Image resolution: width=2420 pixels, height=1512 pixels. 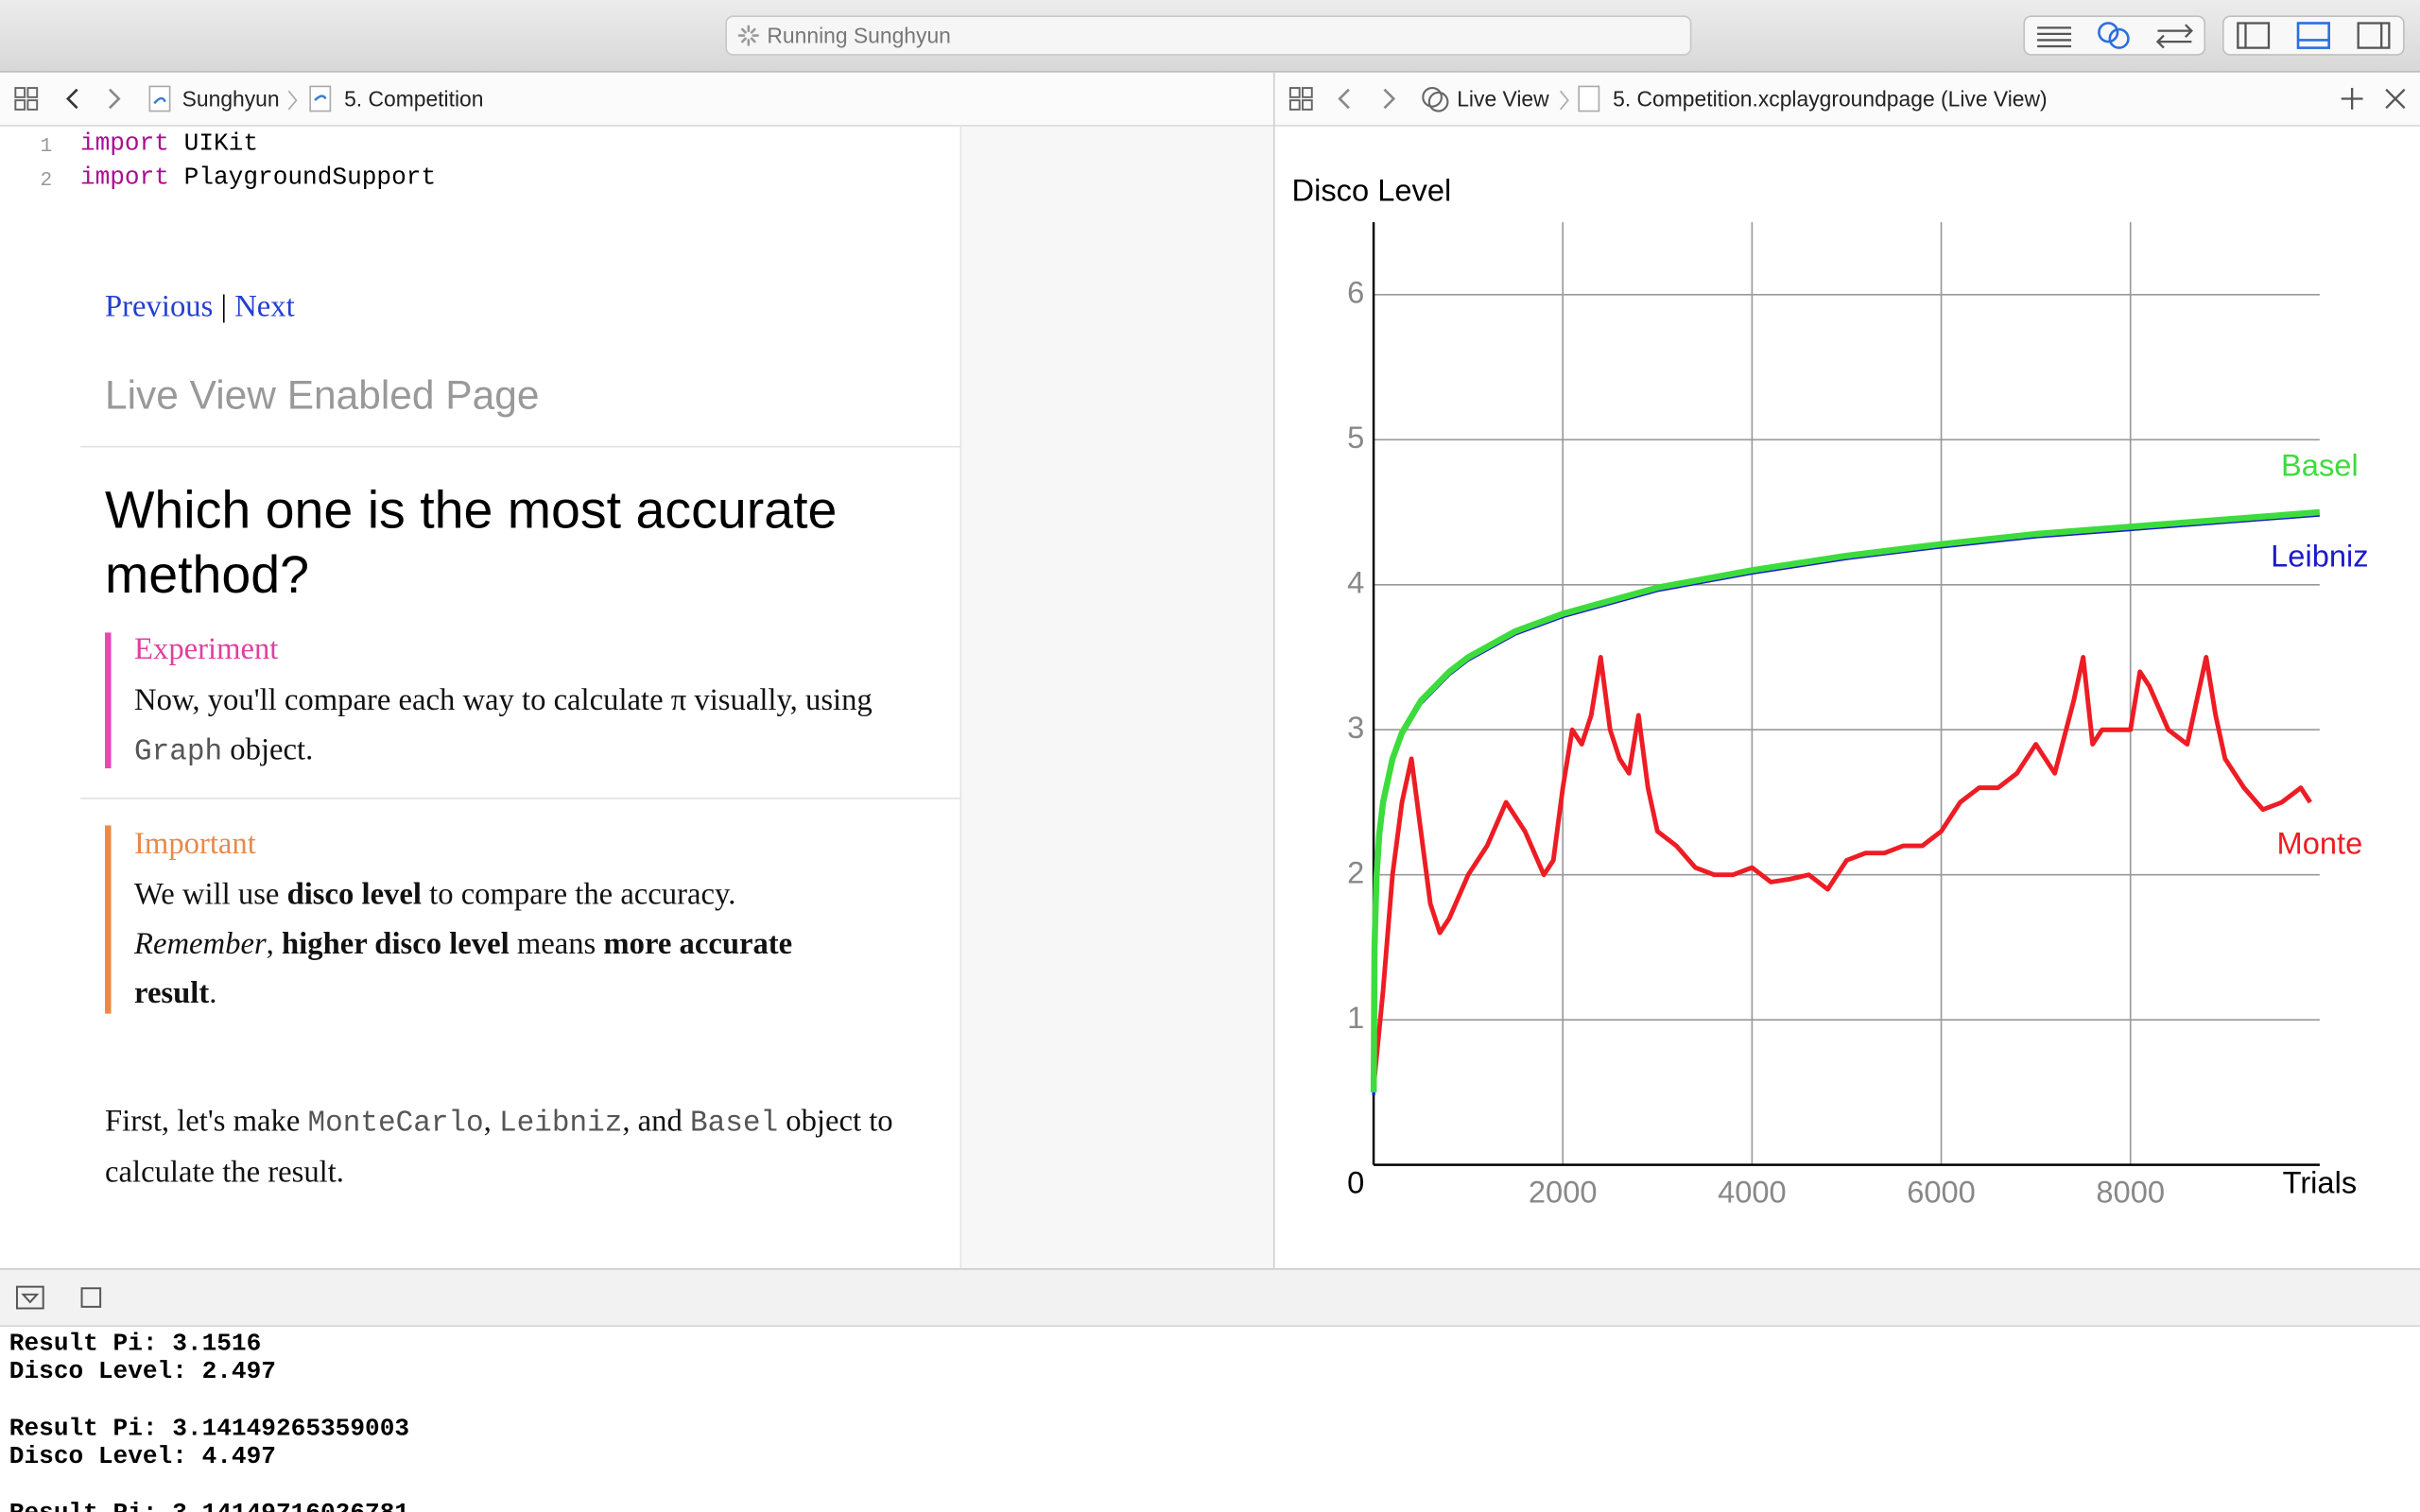 I want to click on editor-mode-icons, so click(x=2115, y=35).